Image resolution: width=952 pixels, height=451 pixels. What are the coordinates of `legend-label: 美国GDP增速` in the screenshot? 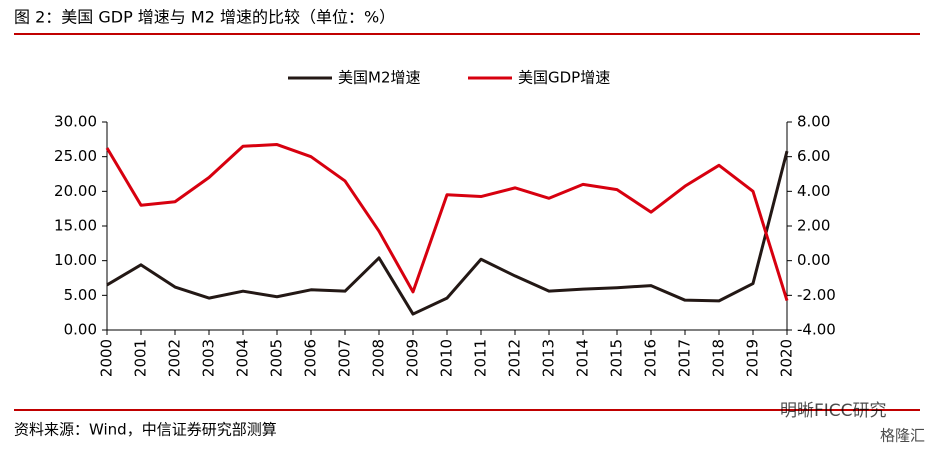 It's located at (564, 78).